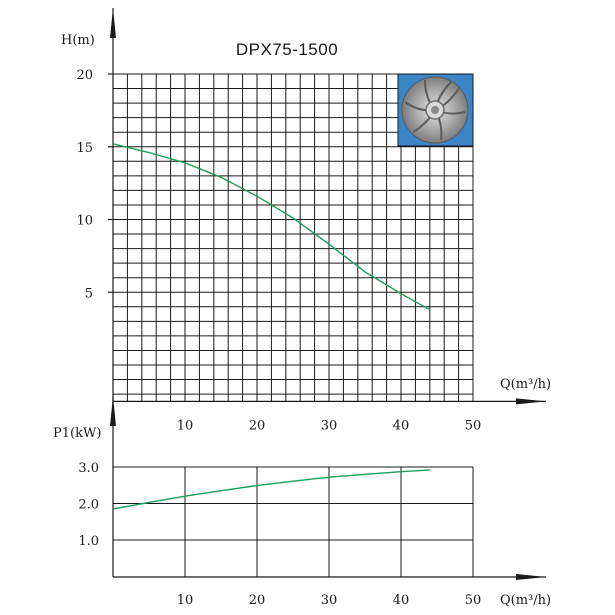 This screenshot has width=615, height=615. Describe the element at coordinates (329, 600) in the screenshot. I see `power-x-tick-label: 30` at that location.